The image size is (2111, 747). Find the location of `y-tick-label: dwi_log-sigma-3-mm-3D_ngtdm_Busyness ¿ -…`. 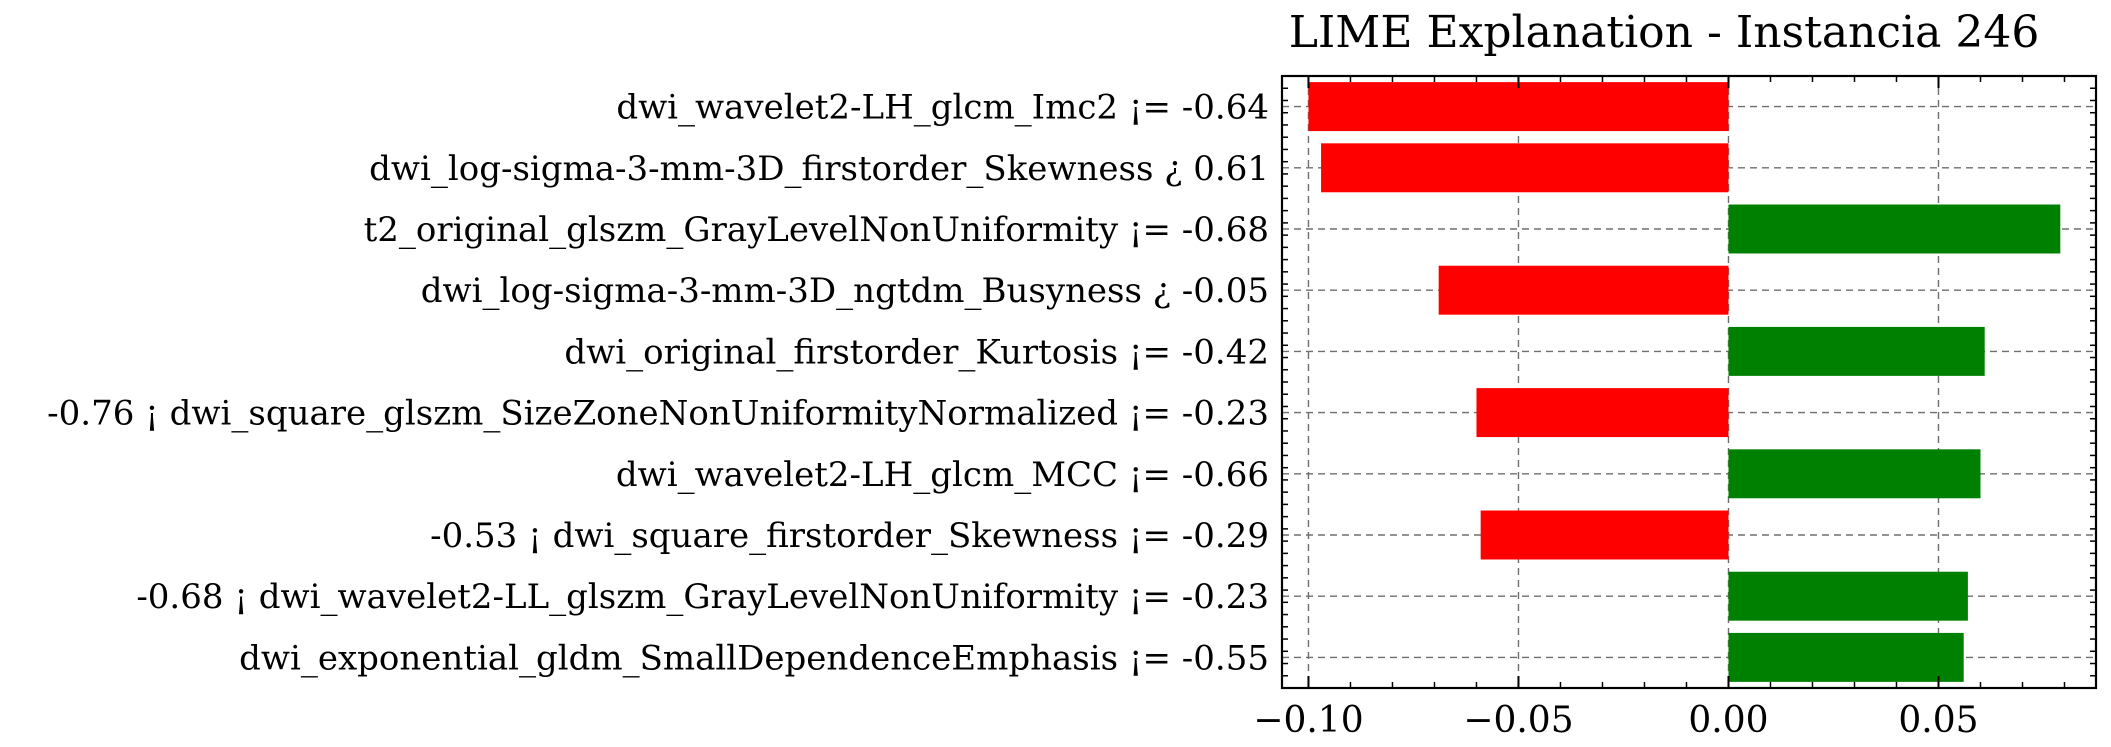

y-tick-label: dwi_log-sigma-3-mm-3D_ngtdm_Busyness ¿ -… is located at coordinates (845, 291).